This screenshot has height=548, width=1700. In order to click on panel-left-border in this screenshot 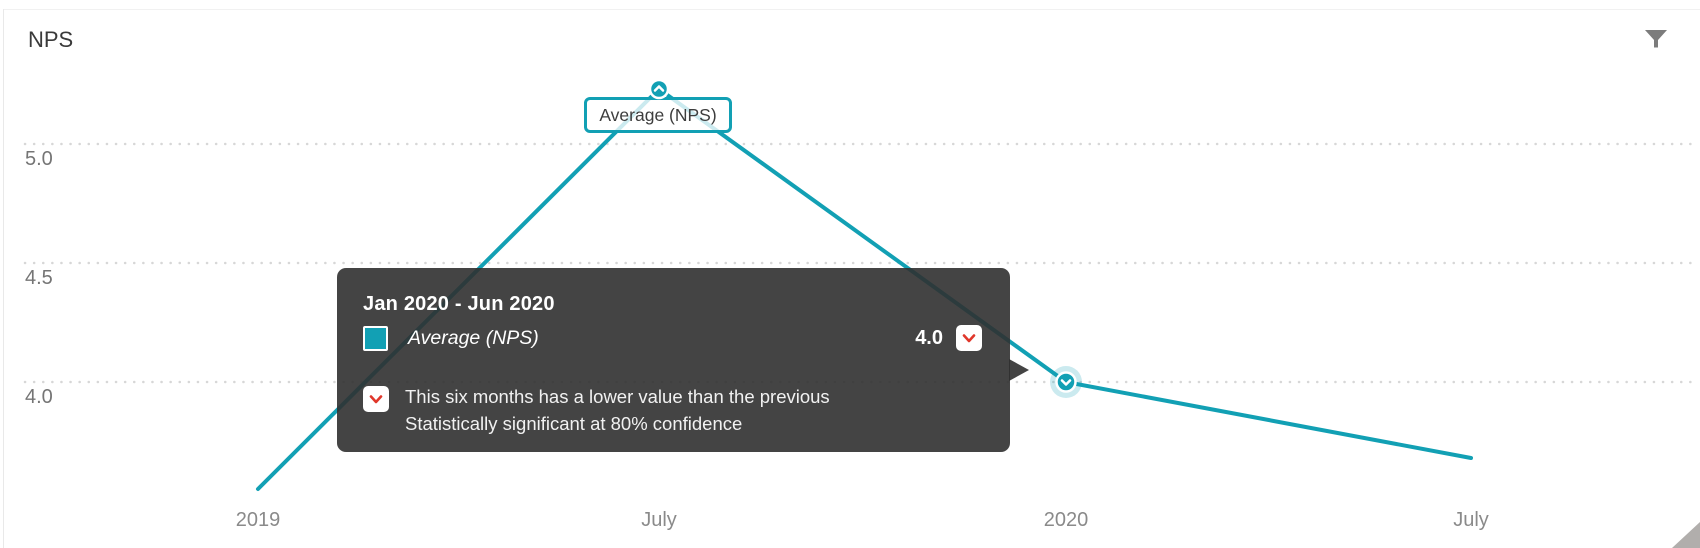, I will do `click(3, 278)`.